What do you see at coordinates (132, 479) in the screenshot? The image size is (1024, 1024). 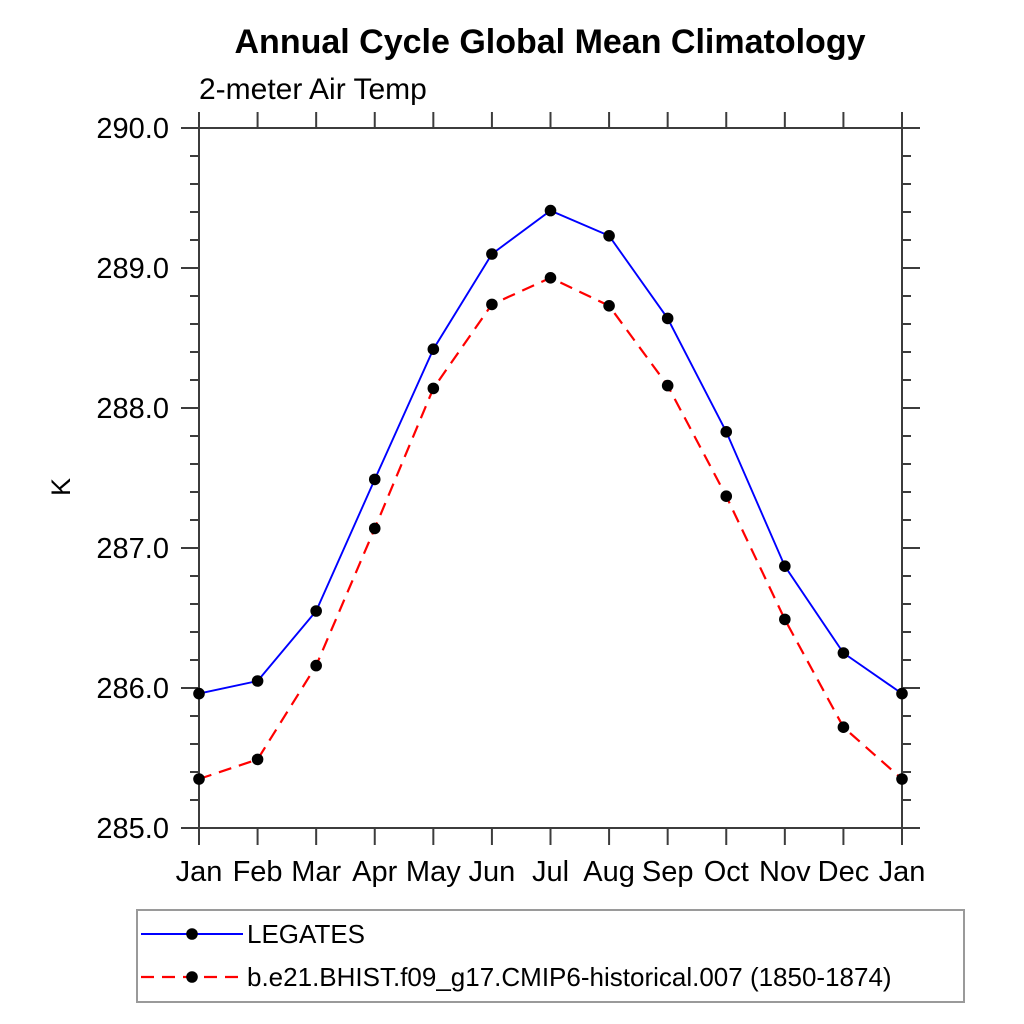 I see `y-axis-tick-labels: 285.0 286.0 287.0 288.0 289.0 290.0` at bounding box center [132, 479].